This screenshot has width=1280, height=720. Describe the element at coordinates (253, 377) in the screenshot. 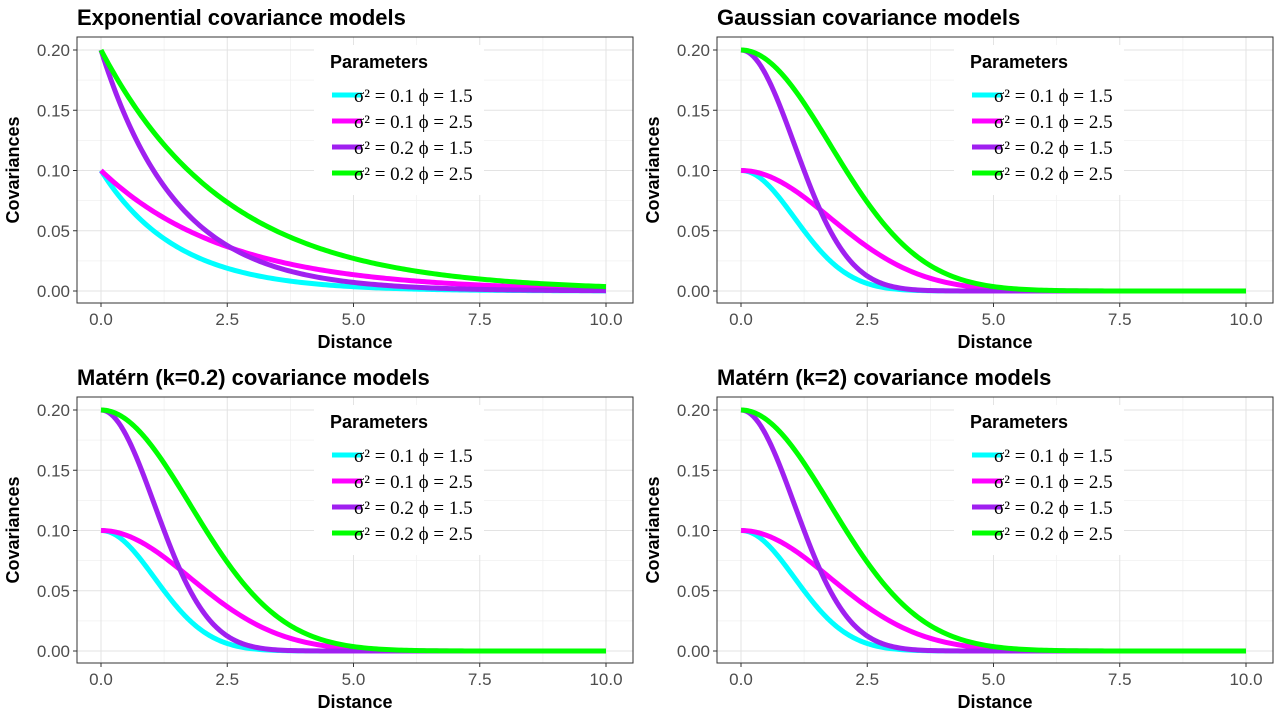

I see `chart-title: Matérn (k=0.2) covariance models` at that location.